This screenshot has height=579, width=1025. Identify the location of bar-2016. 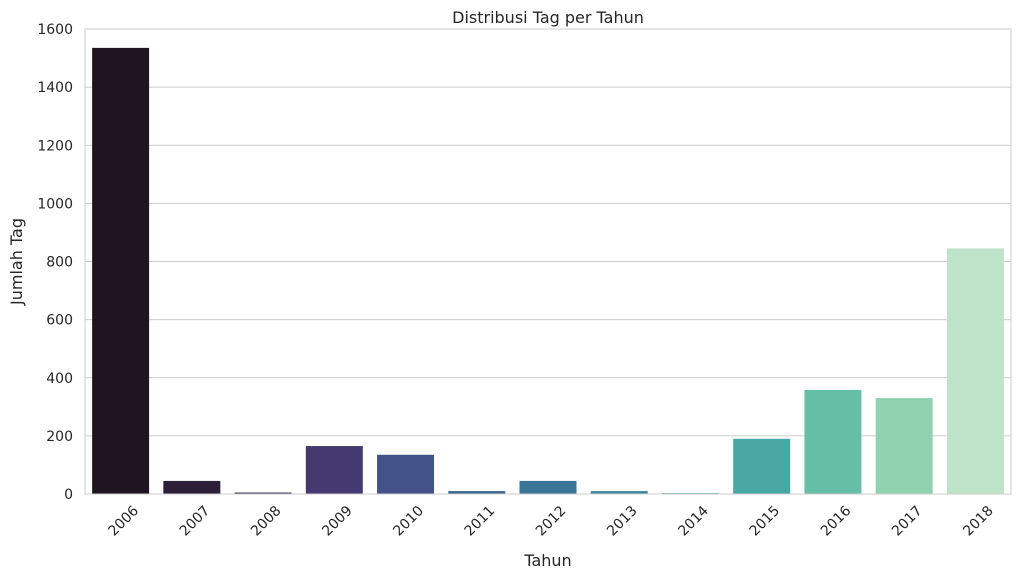
(833, 441).